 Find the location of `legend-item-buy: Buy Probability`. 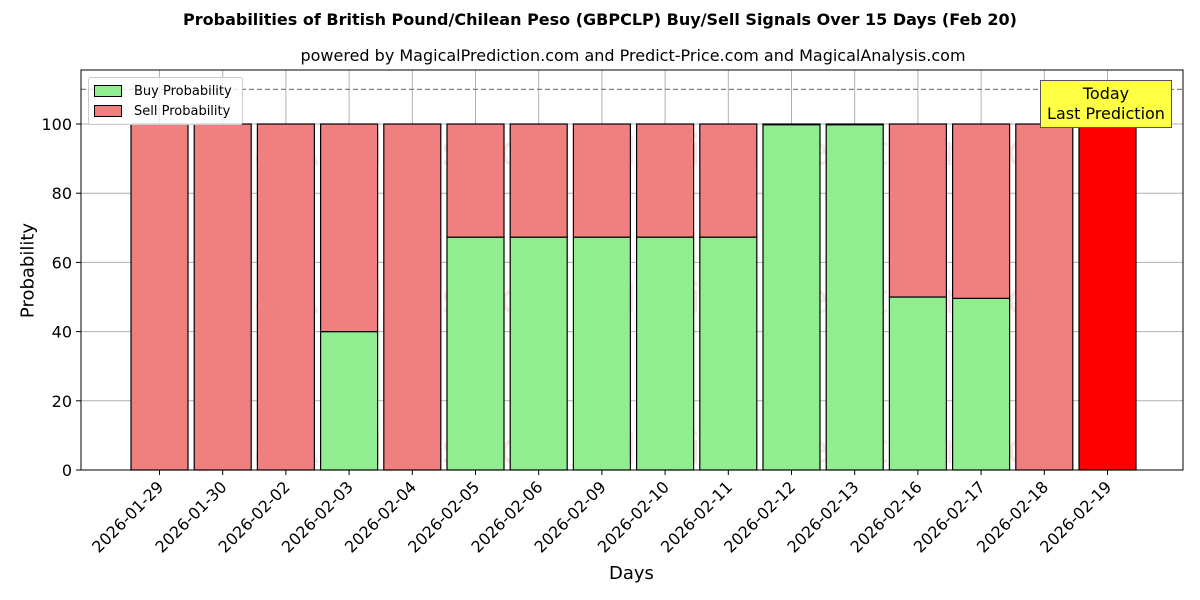

legend-item-buy: Buy Probability is located at coordinates (163, 91).